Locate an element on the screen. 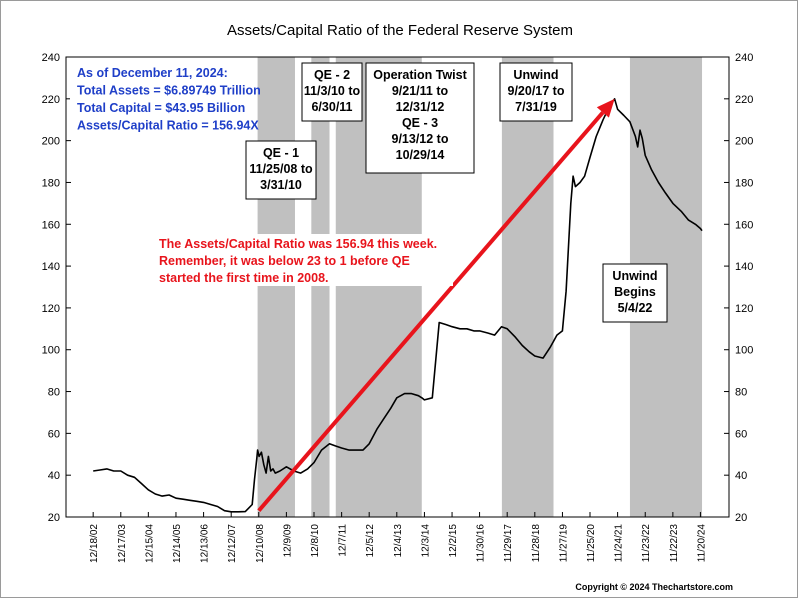  x-tick-label: 12/18/02 is located at coordinates (94, 543).